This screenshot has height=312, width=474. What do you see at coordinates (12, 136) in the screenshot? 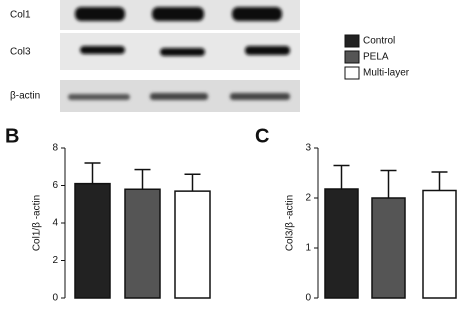
I see `panel-label: B` at bounding box center [12, 136].